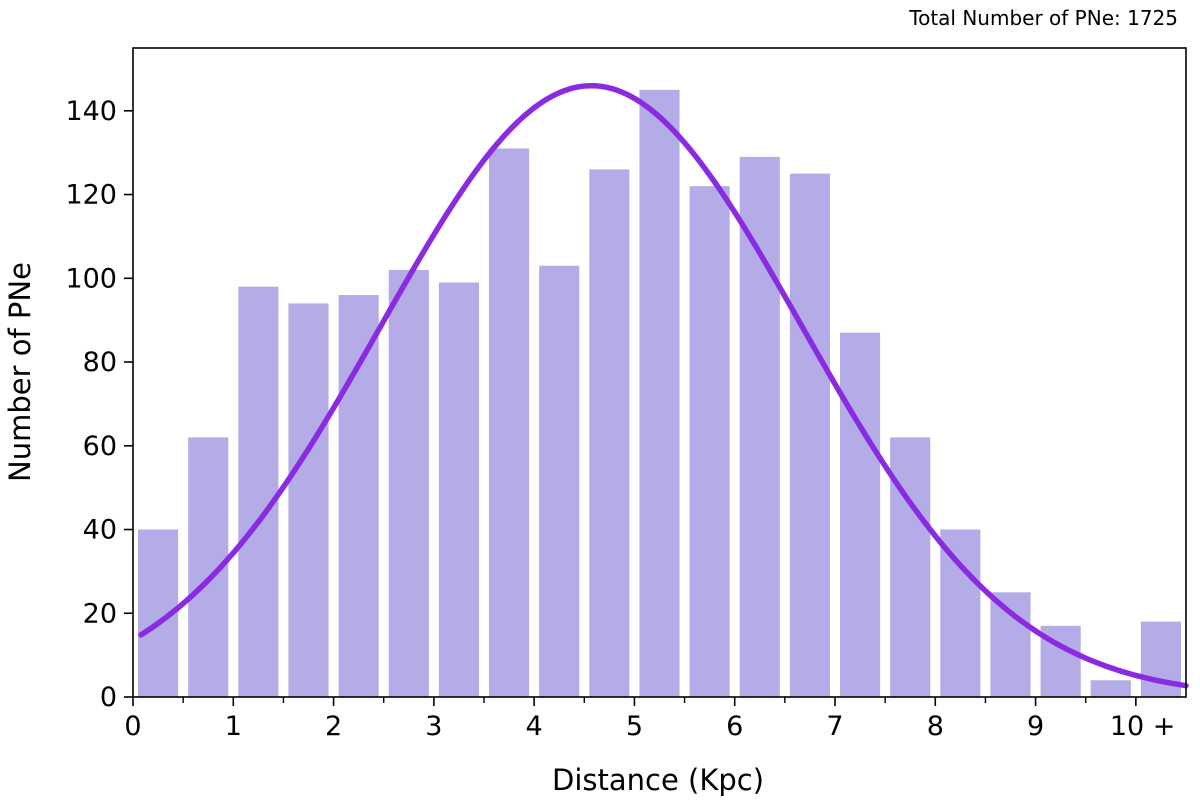 This screenshot has height=804, width=1200. What do you see at coordinates (91, 111) in the screenshot?
I see `y-tick-label: 140` at bounding box center [91, 111].